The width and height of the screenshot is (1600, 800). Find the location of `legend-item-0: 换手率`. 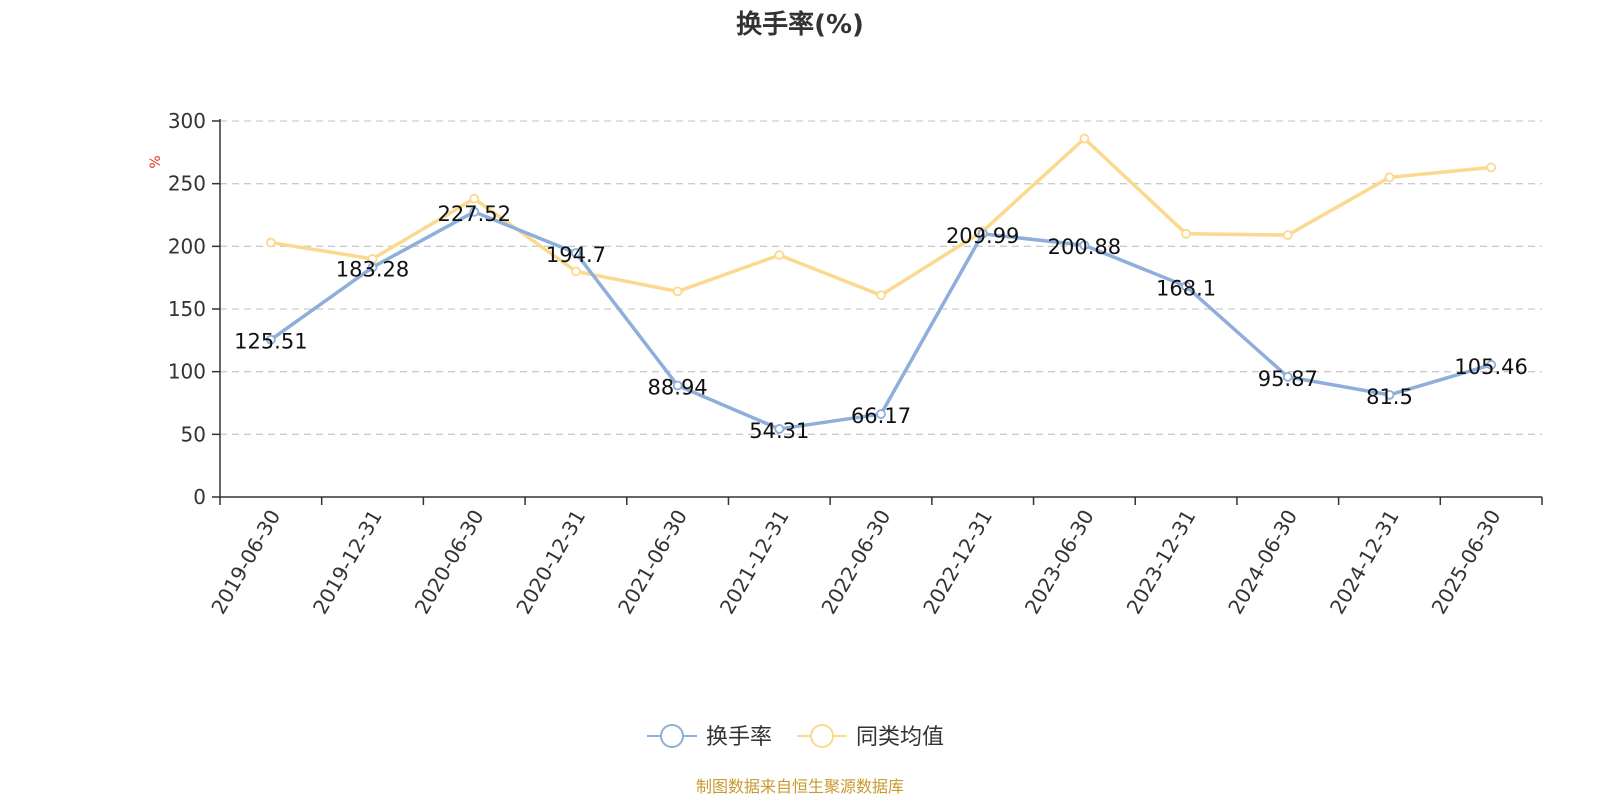

legend-item-0: 换手率 is located at coordinates (709, 737).